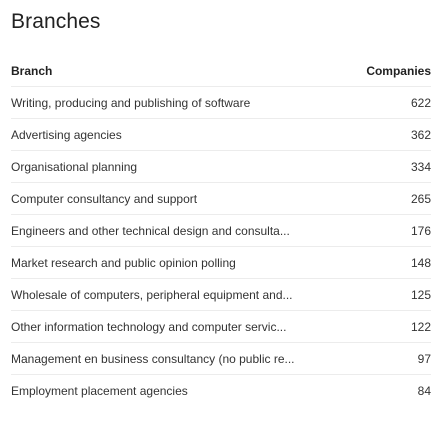 The image size is (442, 425). I want to click on table-row: Employment placement agencies 84, so click(221, 390).